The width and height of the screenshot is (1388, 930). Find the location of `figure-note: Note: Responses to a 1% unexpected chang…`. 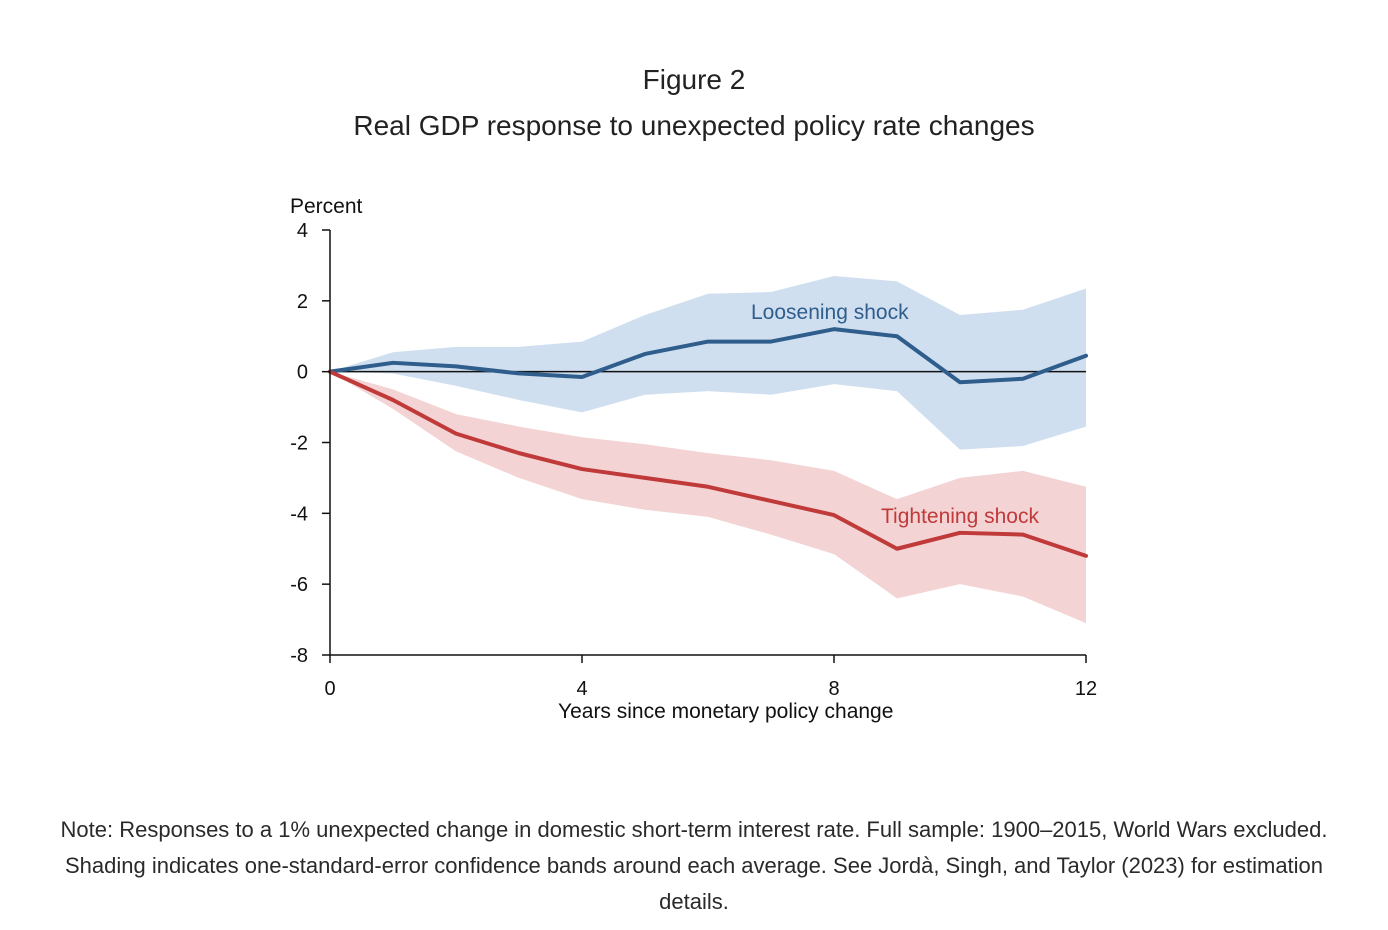

figure-note: Note: Responses to a 1% unexpected chang… is located at coordinates (694, 865).